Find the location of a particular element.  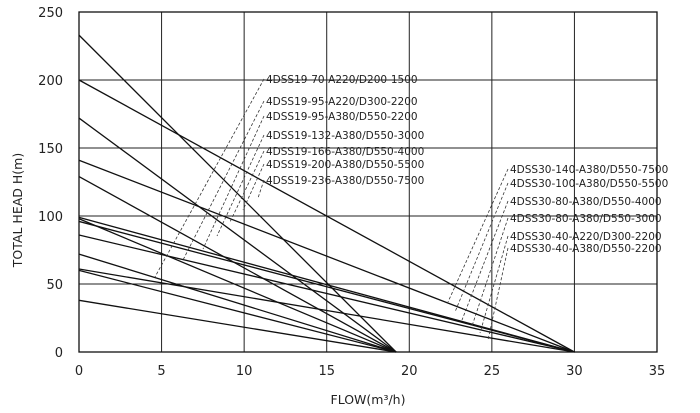

x-tick-label: 25 is located at coordinates (492, 371).